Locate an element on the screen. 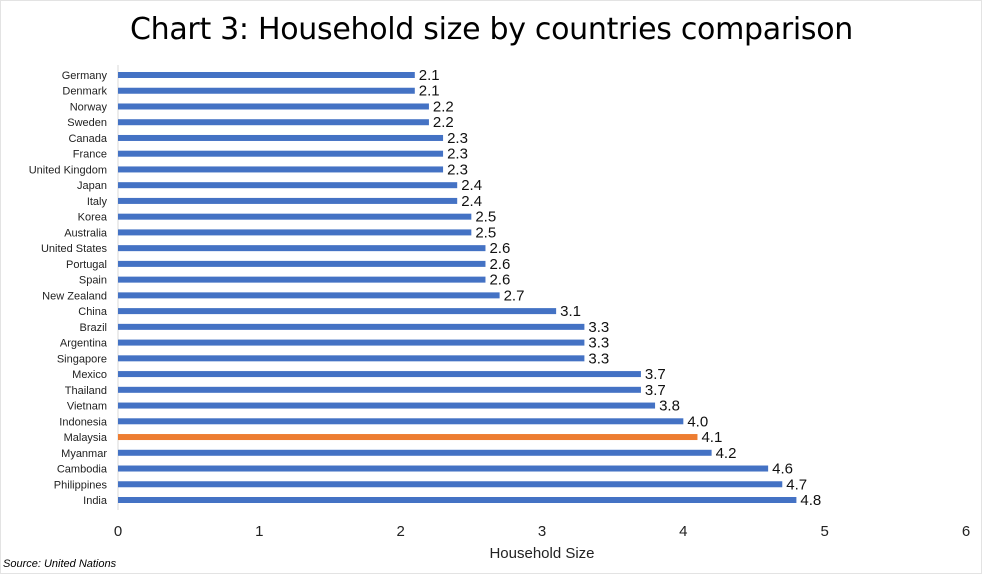 The height and width of the screenshot is (575, 983). category-label: Singapore is located at coordinates (82, 359).